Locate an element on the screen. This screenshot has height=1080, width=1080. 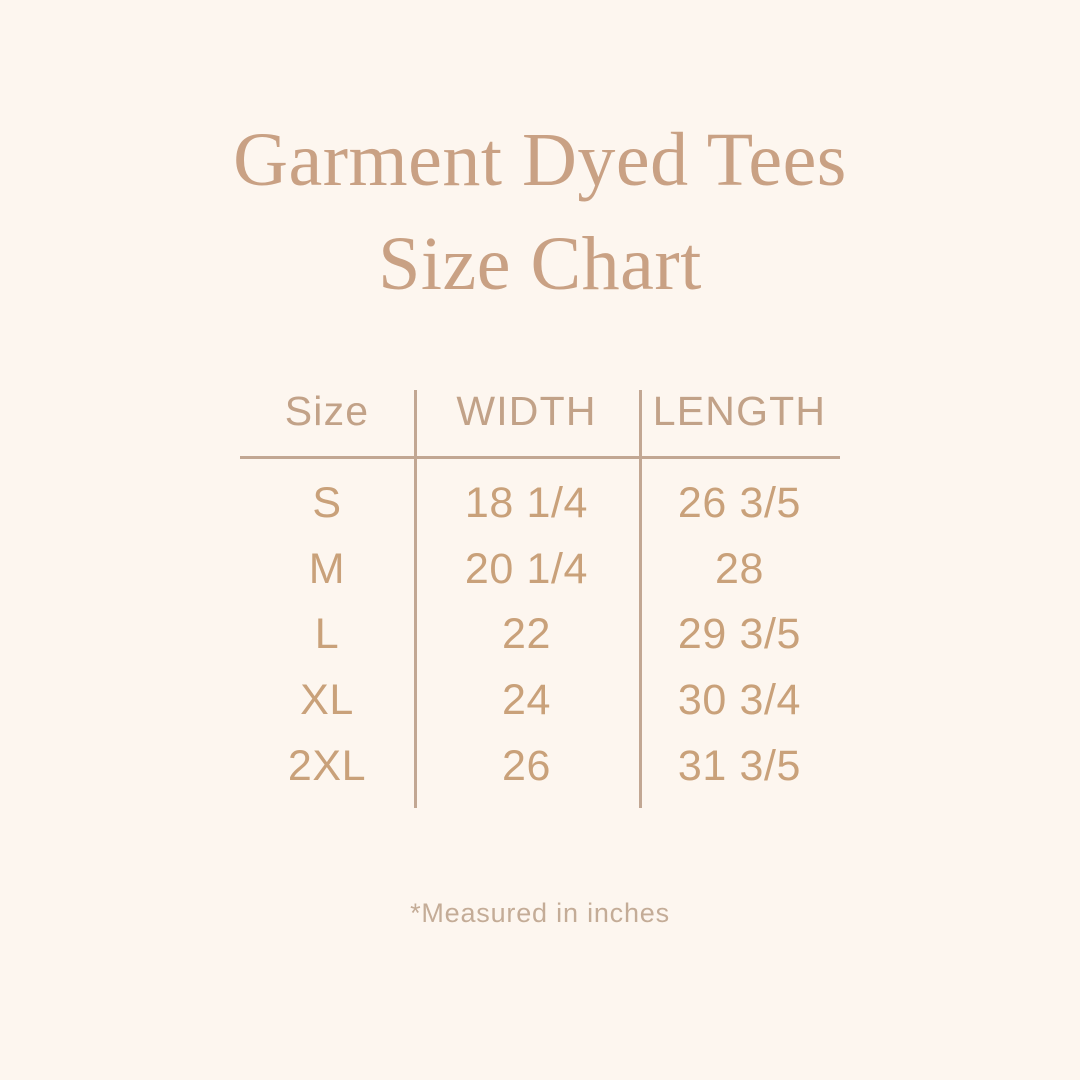
column-header-width: WIDTH is located at coordinates (526, 411).